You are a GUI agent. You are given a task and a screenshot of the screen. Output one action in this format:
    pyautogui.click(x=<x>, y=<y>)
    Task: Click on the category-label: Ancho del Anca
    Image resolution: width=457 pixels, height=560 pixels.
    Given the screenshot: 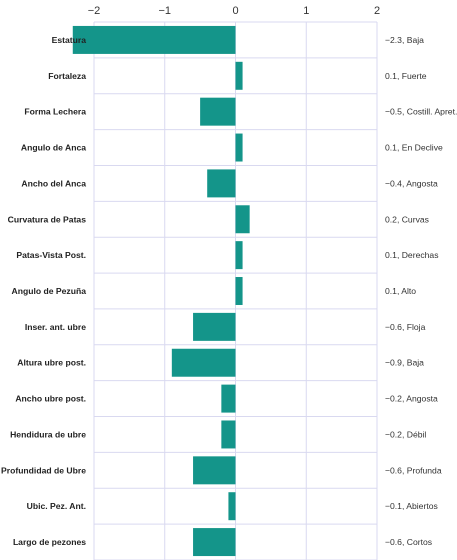 What is the action you would take?
    pyautogui.click(x=53, y=183)
    